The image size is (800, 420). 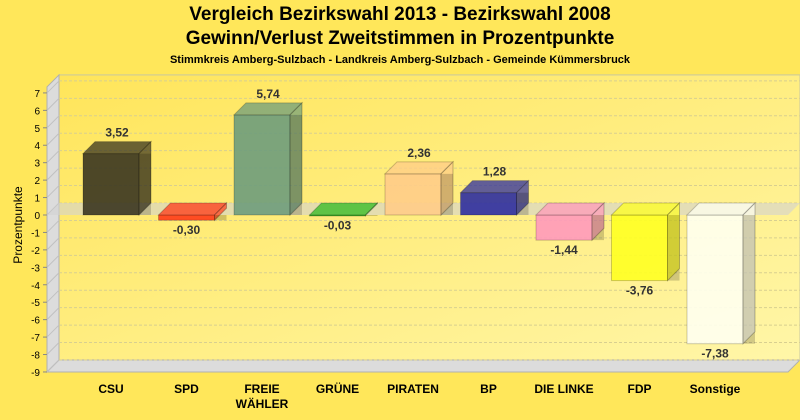 What do you see at coordinates (110, 389) in the screenshot?
I see `x-tick-label: CSU` at bounding box center [110, 389].